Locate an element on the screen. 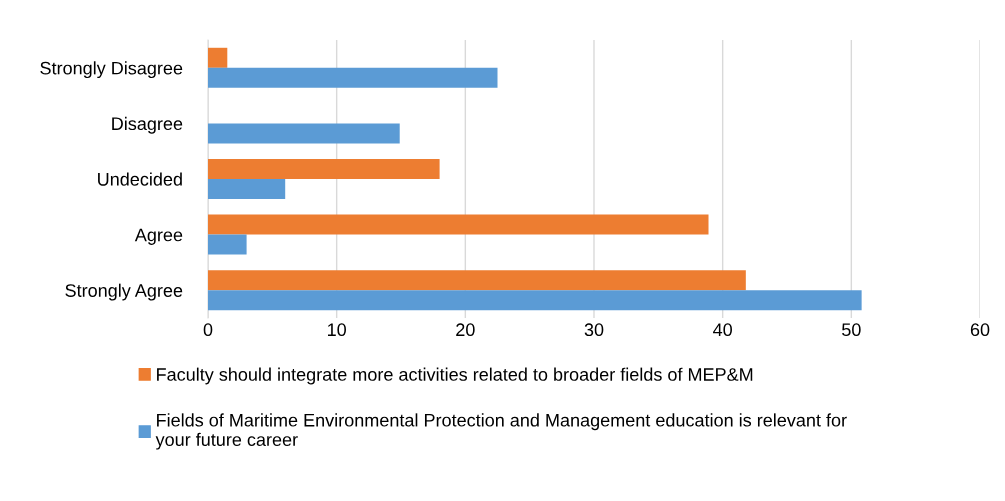 The width and height of the screenshot is (1005, 501). legend-label: Faculty should integrate more activities related to broader fields of MEP&M is located at coordinates (455, 376).